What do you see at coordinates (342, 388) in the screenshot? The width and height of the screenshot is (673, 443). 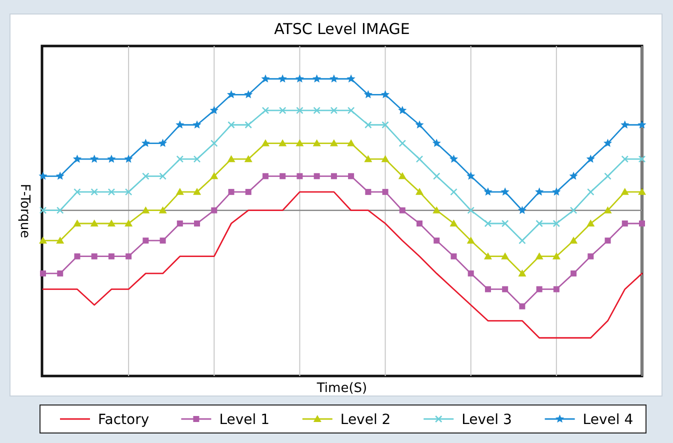 I see `x-axis-title: Time(S)` at bounding box center [342, 388].